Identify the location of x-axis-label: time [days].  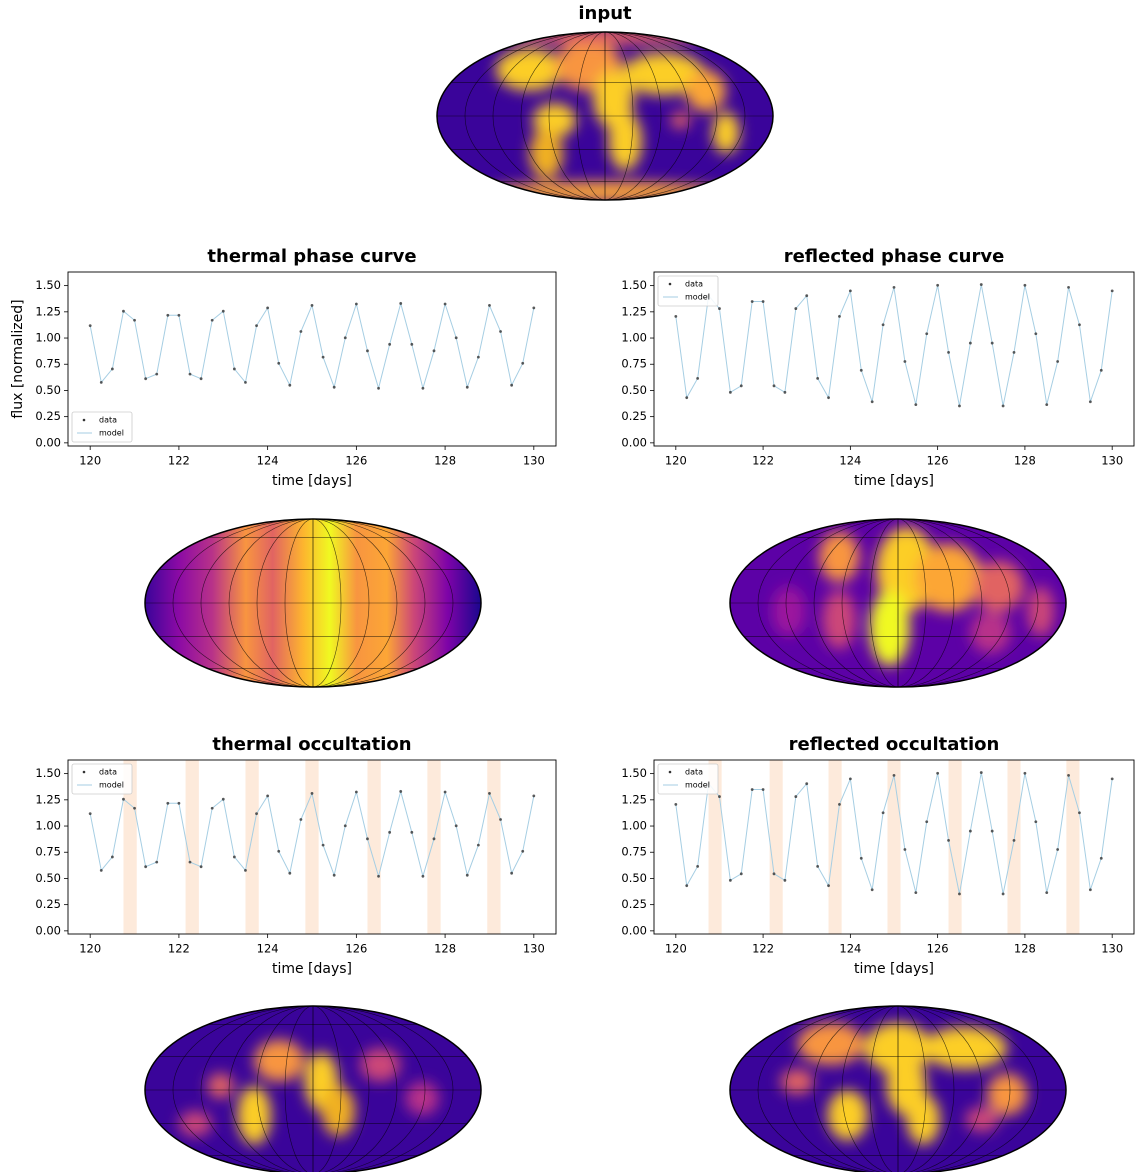
(894, 969).